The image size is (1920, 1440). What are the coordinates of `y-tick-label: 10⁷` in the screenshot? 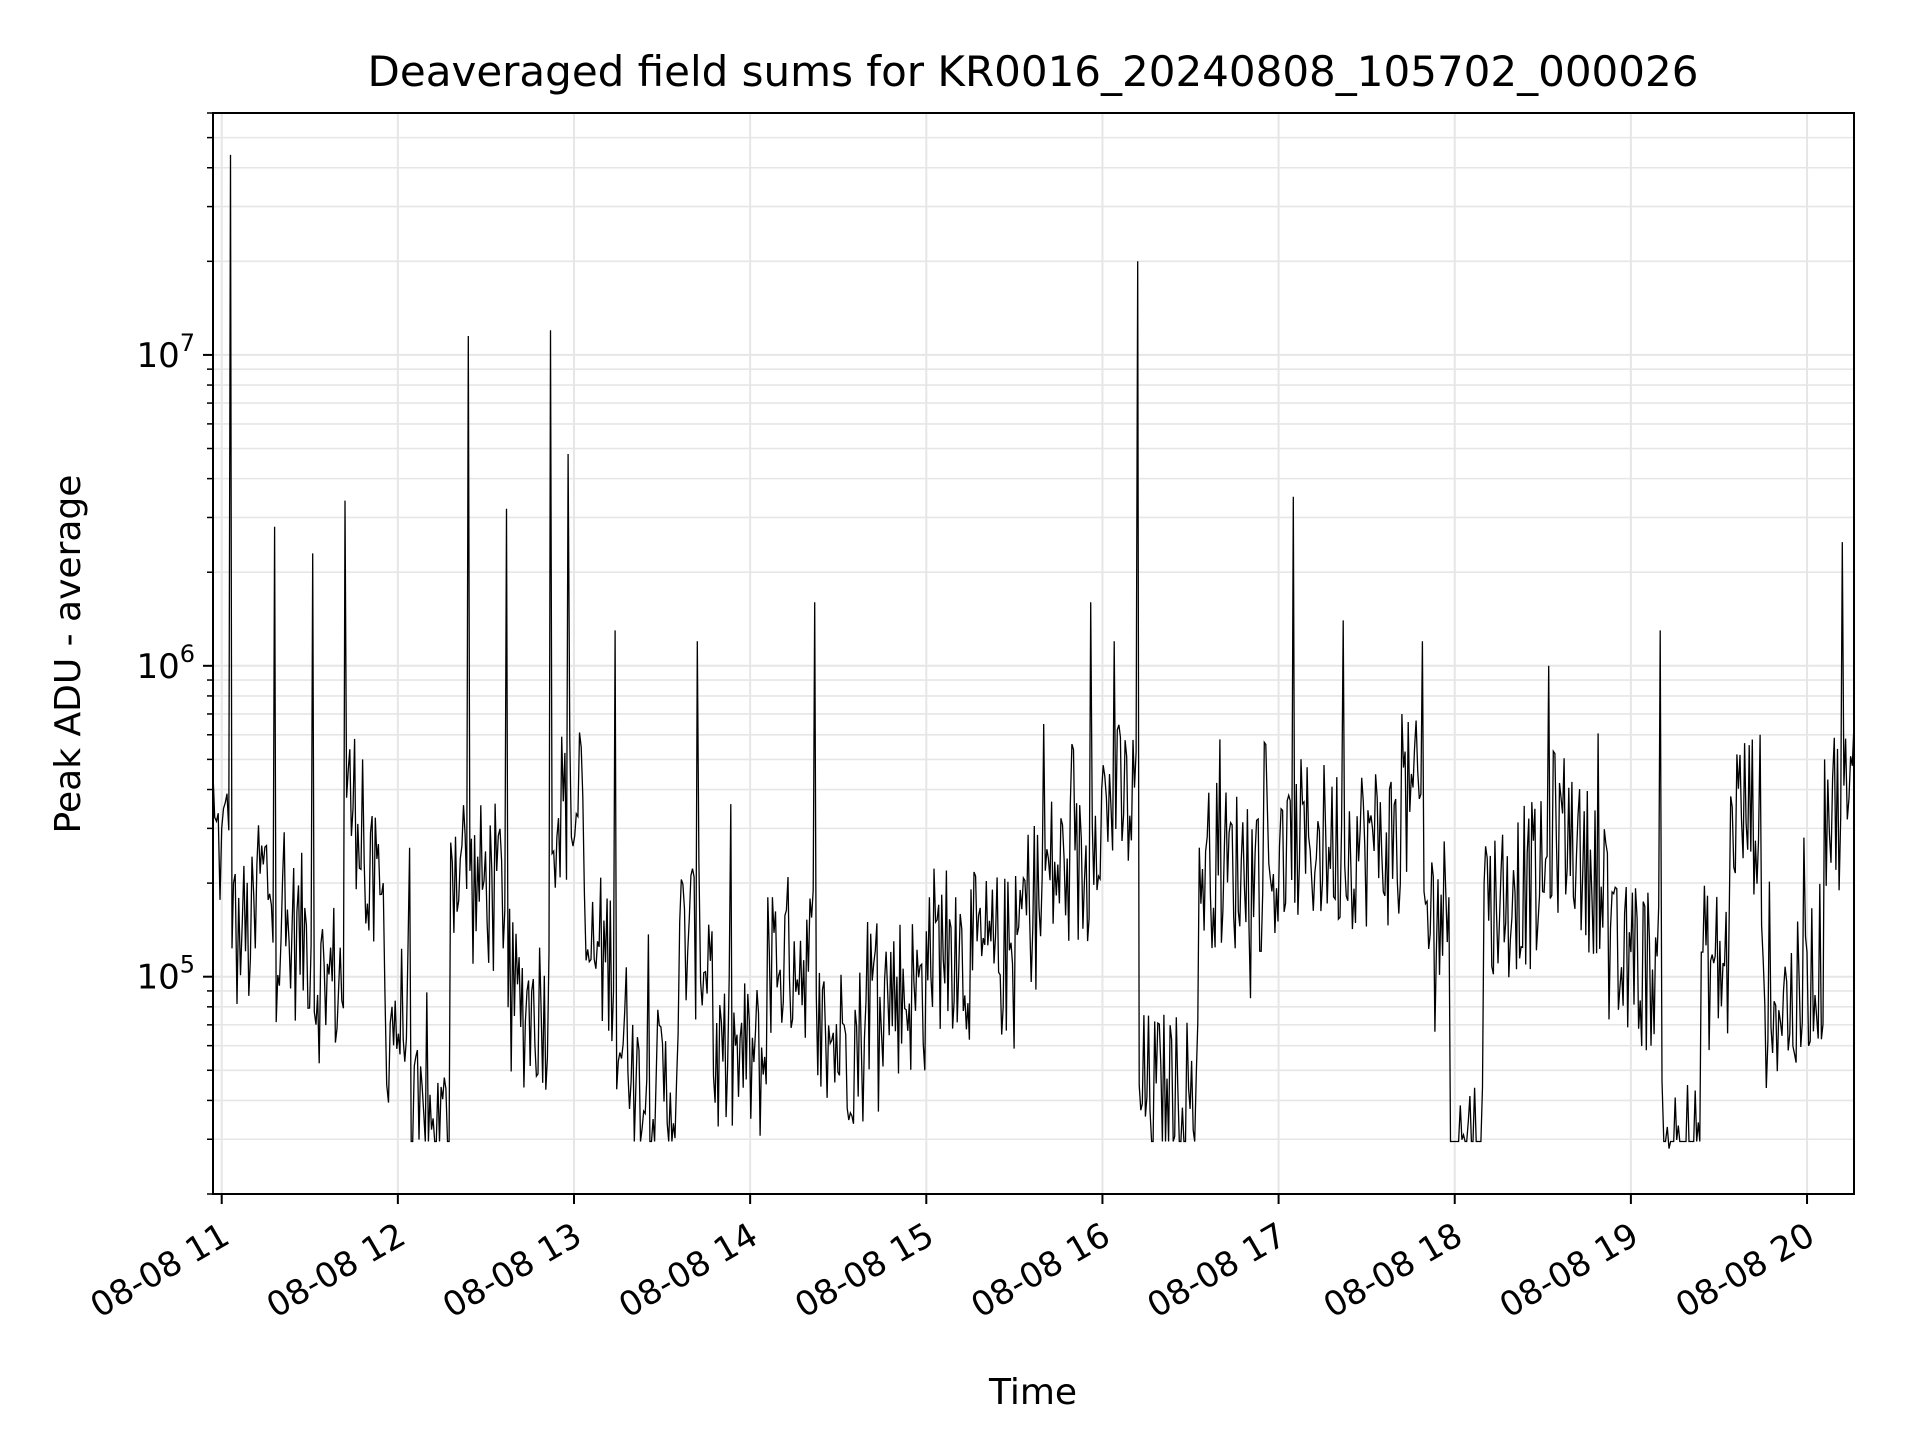 It's located at (165, 352).